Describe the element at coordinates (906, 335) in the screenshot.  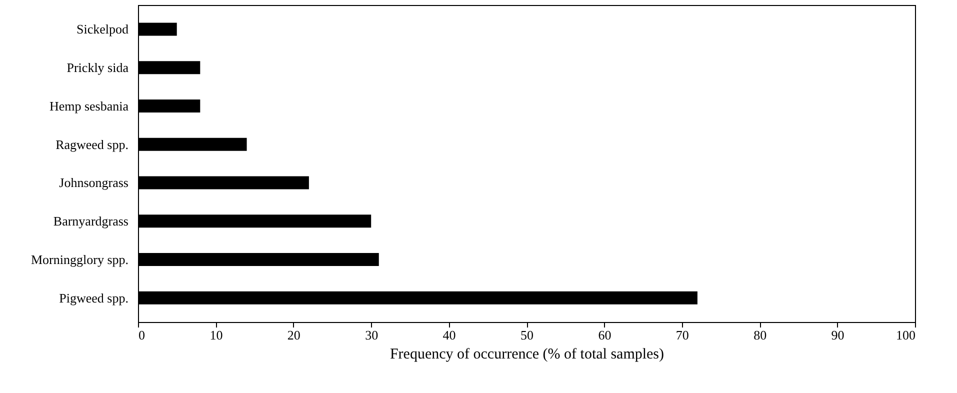
I see `x-tick-label: 100` at that location.